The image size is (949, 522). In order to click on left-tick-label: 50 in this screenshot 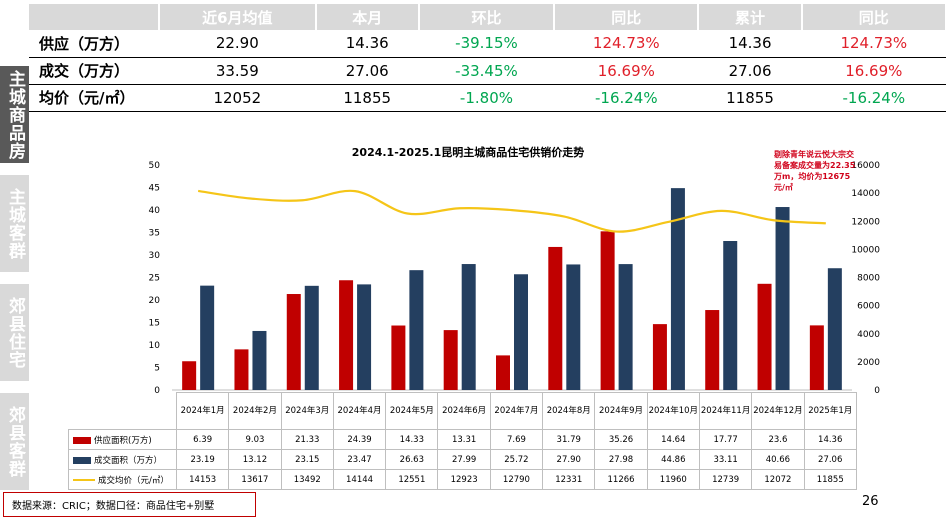, I will do `click(155, 166)`.